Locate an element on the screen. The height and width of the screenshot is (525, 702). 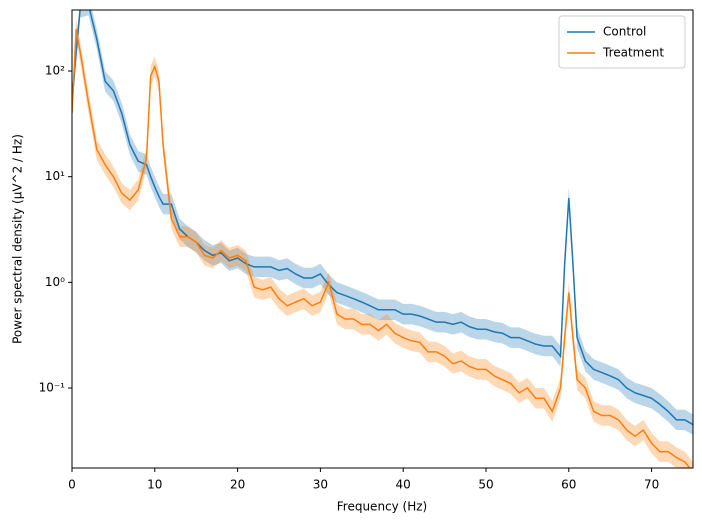
x-tick-label: 20 is located at coordinates (237, 485).